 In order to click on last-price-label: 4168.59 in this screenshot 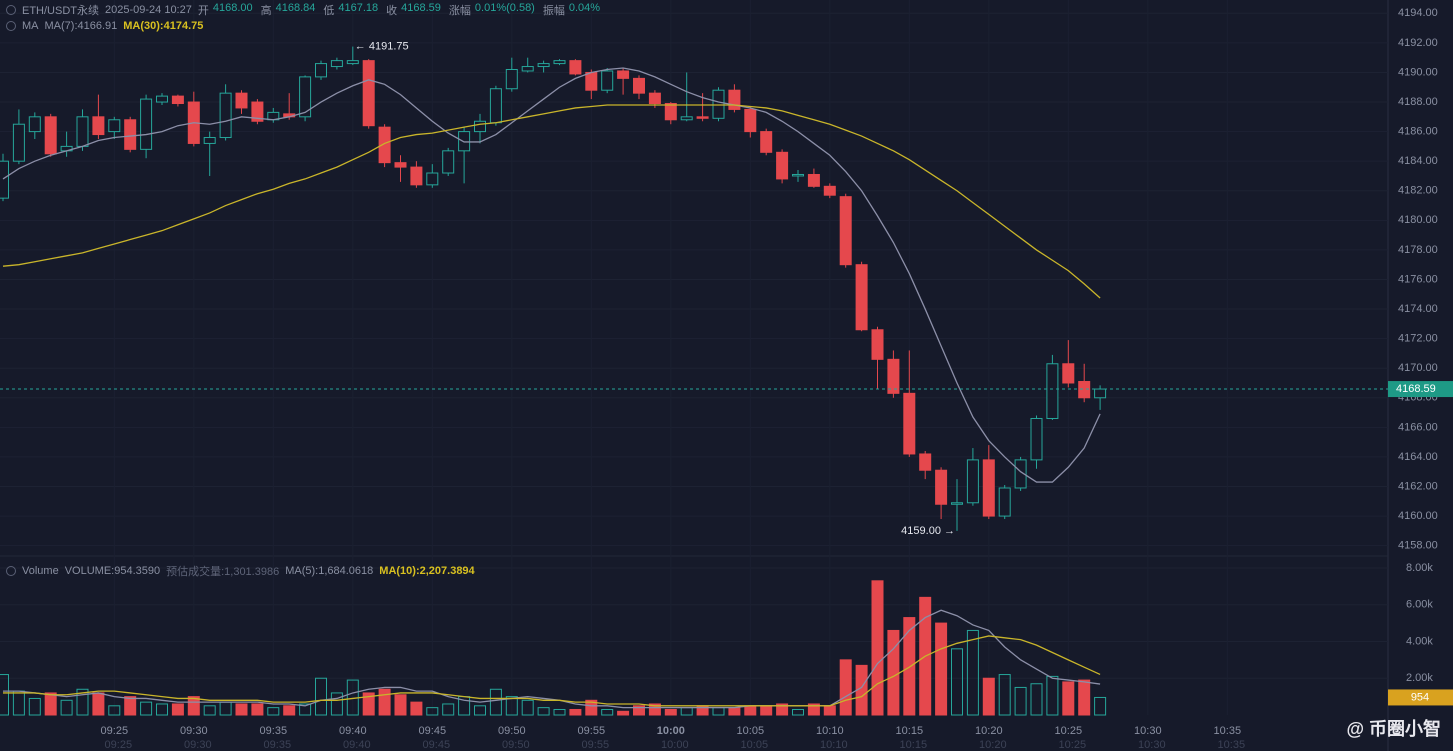, I will do `click(1416, 389)`.